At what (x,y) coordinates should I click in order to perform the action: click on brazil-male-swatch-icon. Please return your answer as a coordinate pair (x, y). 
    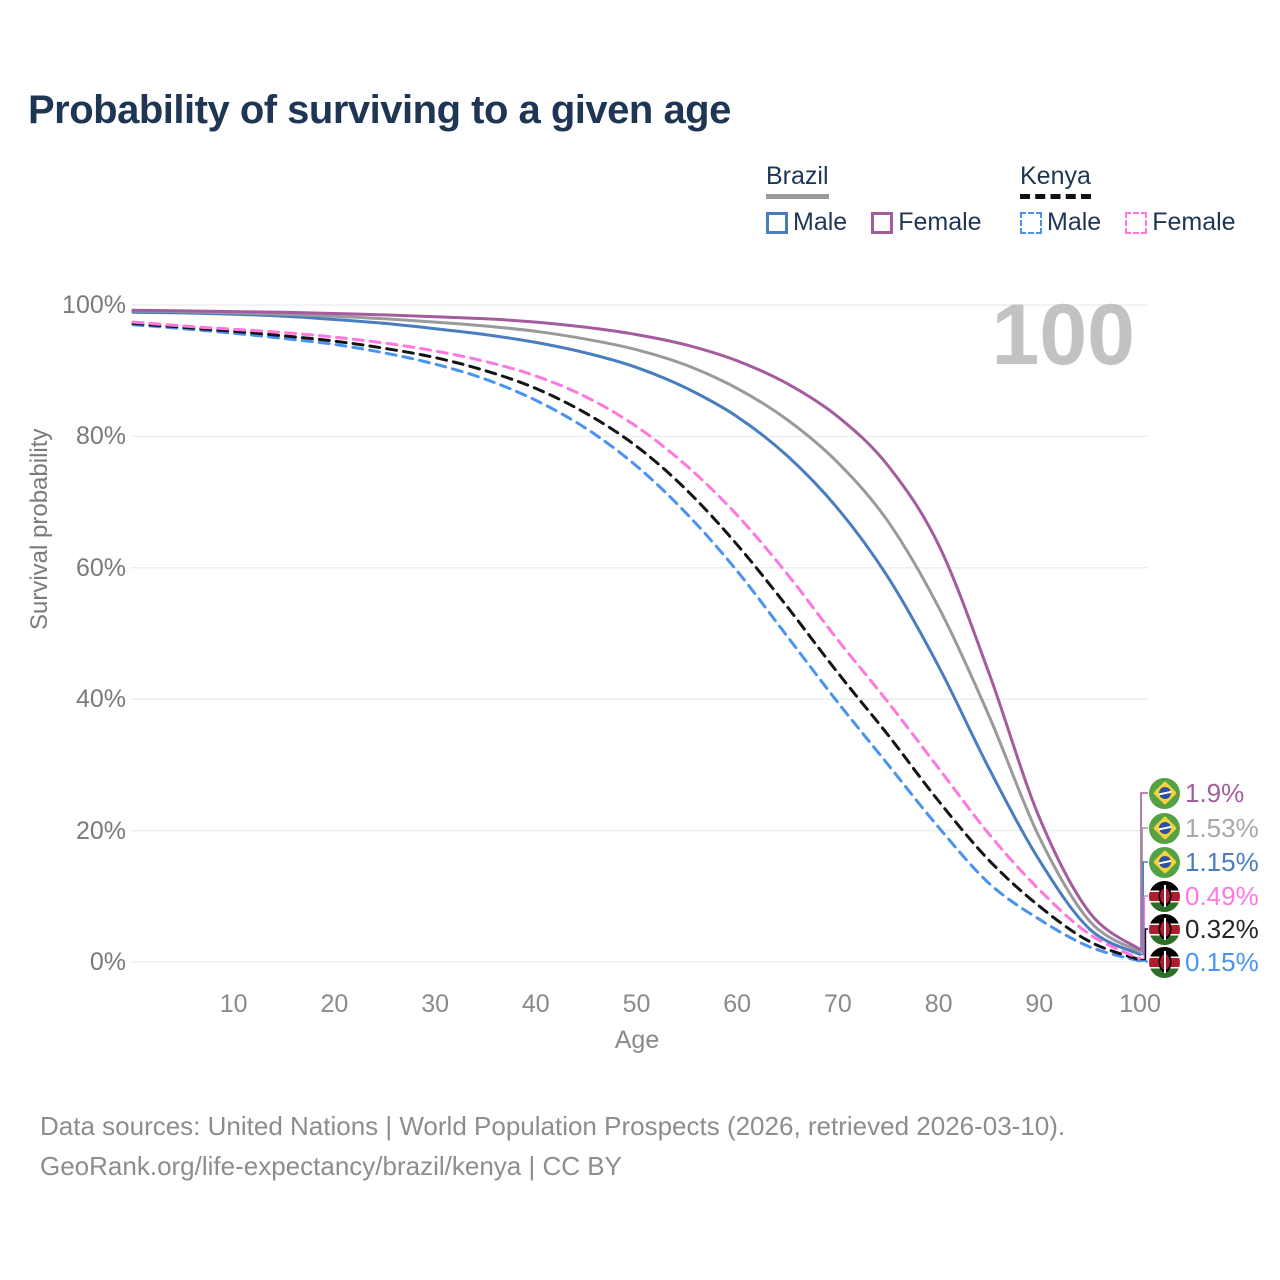
    Looking at the image, I should click on (777, 222).